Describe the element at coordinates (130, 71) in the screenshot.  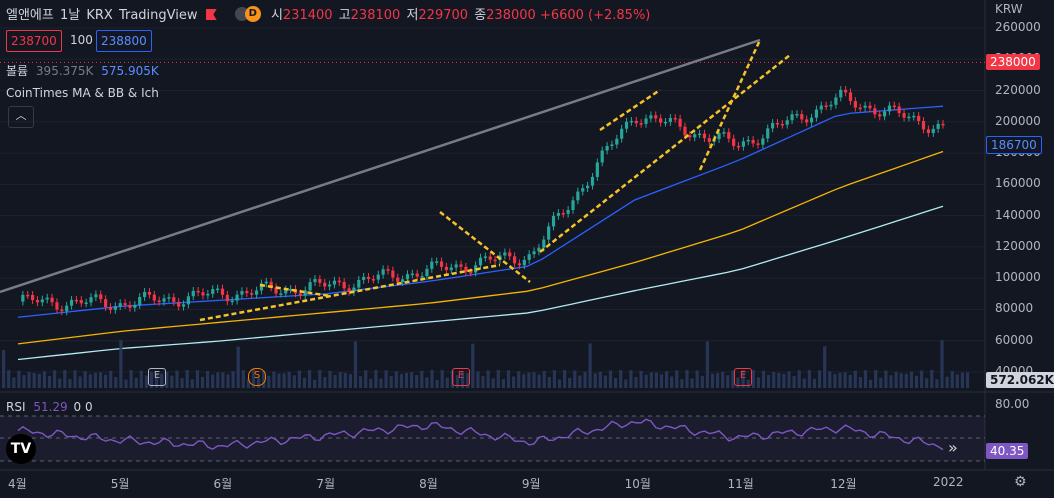
I see `volume-value-2: 575.905K` at that location.